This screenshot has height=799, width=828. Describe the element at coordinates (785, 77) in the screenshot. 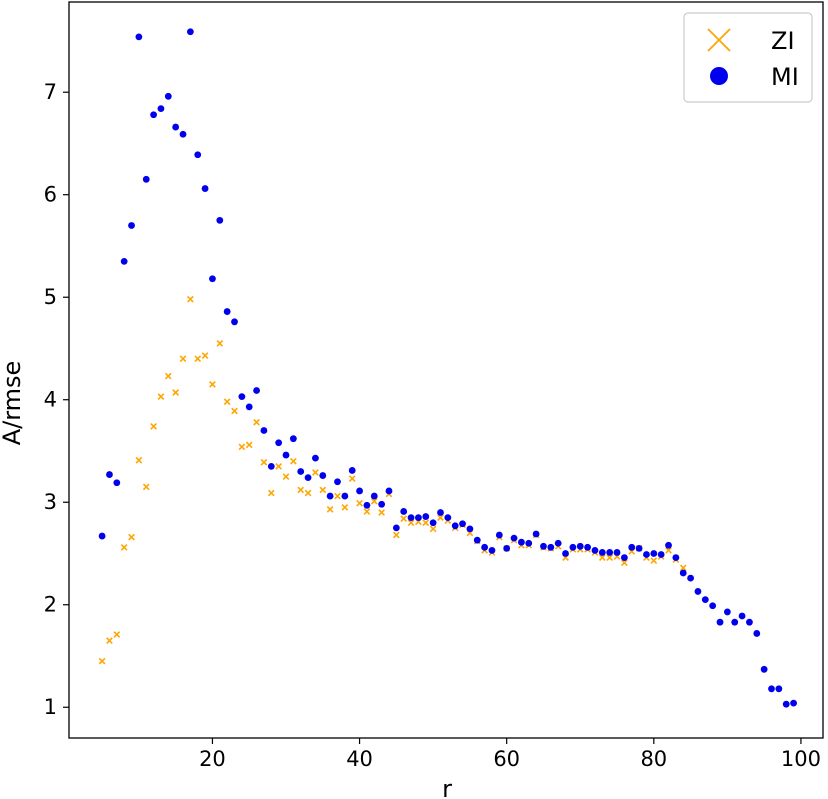

I see `legend-label-mi: MI` at that location.